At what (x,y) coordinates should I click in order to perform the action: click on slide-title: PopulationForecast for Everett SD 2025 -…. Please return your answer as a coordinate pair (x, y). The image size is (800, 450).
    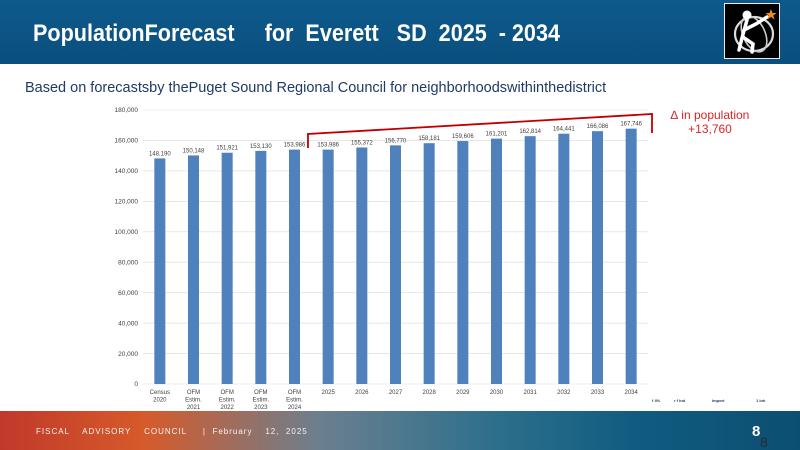
    Looking at the image, I should click on (296, 33).